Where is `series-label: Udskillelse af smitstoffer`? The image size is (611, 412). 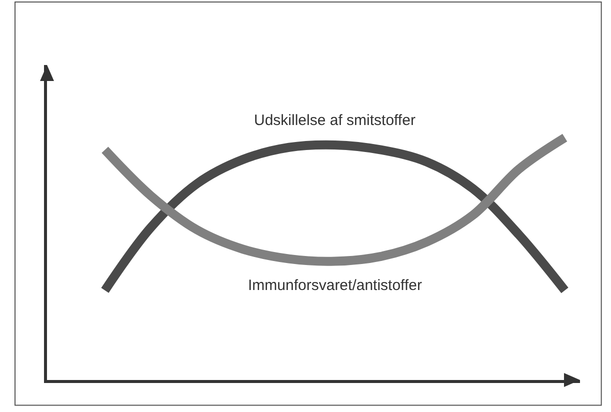 series-label: Udskillelse af smitstoffer is located at coordinates (335, 120).